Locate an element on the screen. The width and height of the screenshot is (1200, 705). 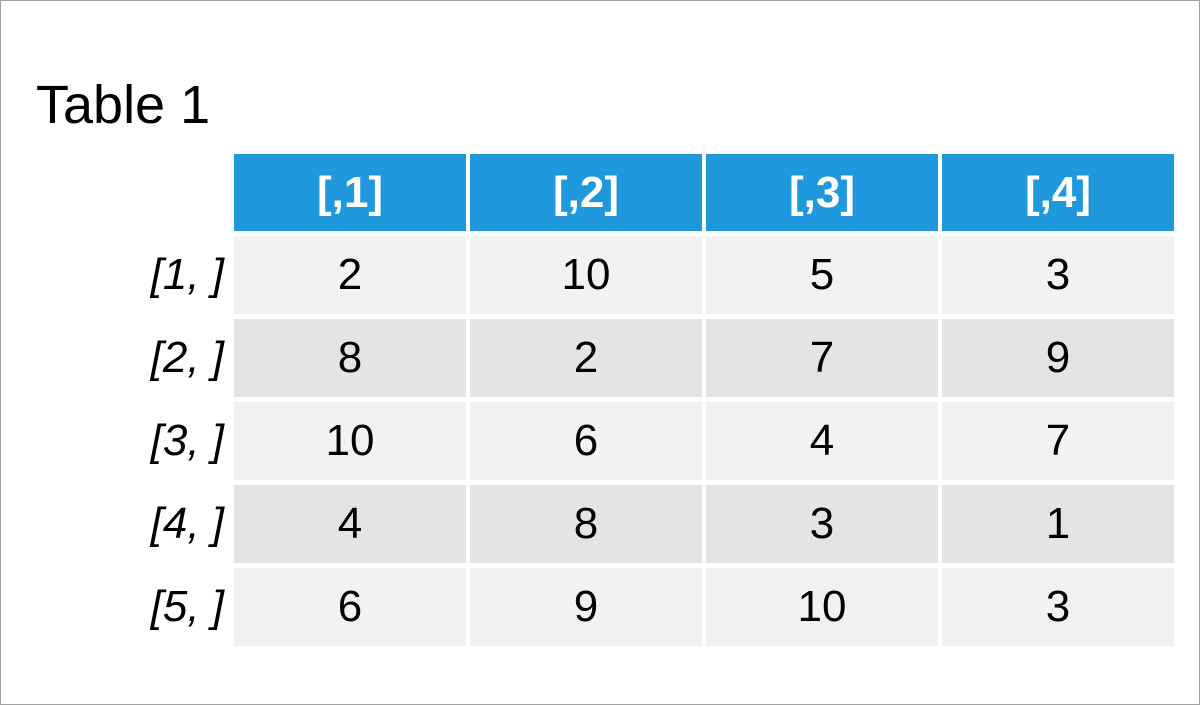
column-header: [,2] is located at coordinates (586, 192).